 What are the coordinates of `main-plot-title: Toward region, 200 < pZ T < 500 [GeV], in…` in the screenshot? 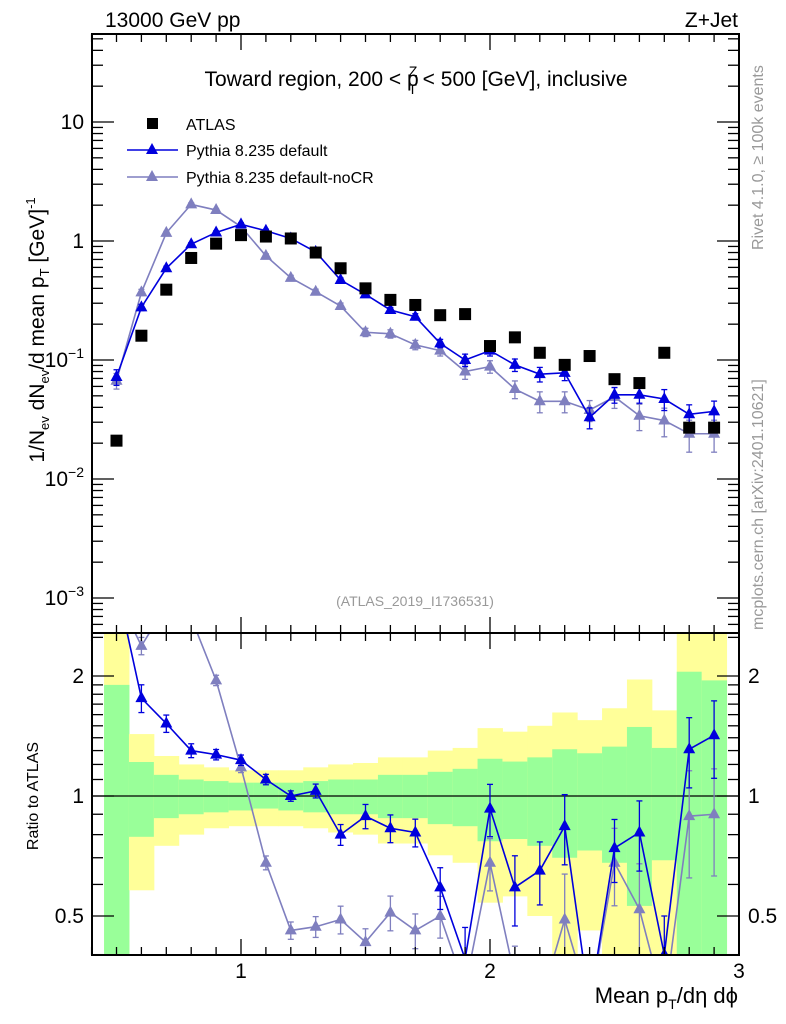 It's located at (415, 80).